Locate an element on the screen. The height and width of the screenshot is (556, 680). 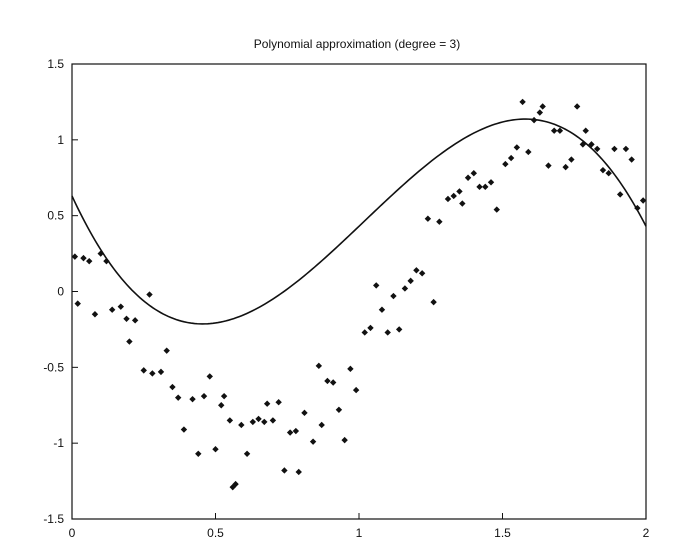
y-tick-label: -1.5 is located at coordinates (53, 519).